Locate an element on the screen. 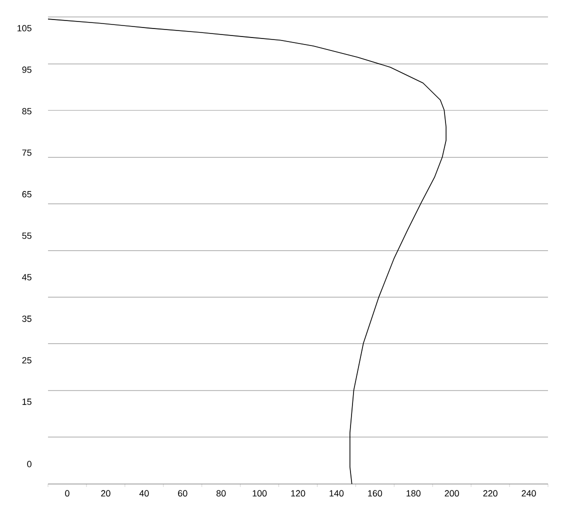 This screenshot has height=527, width=569. x-tick-label: 200 is located at coordinates (451, 493).